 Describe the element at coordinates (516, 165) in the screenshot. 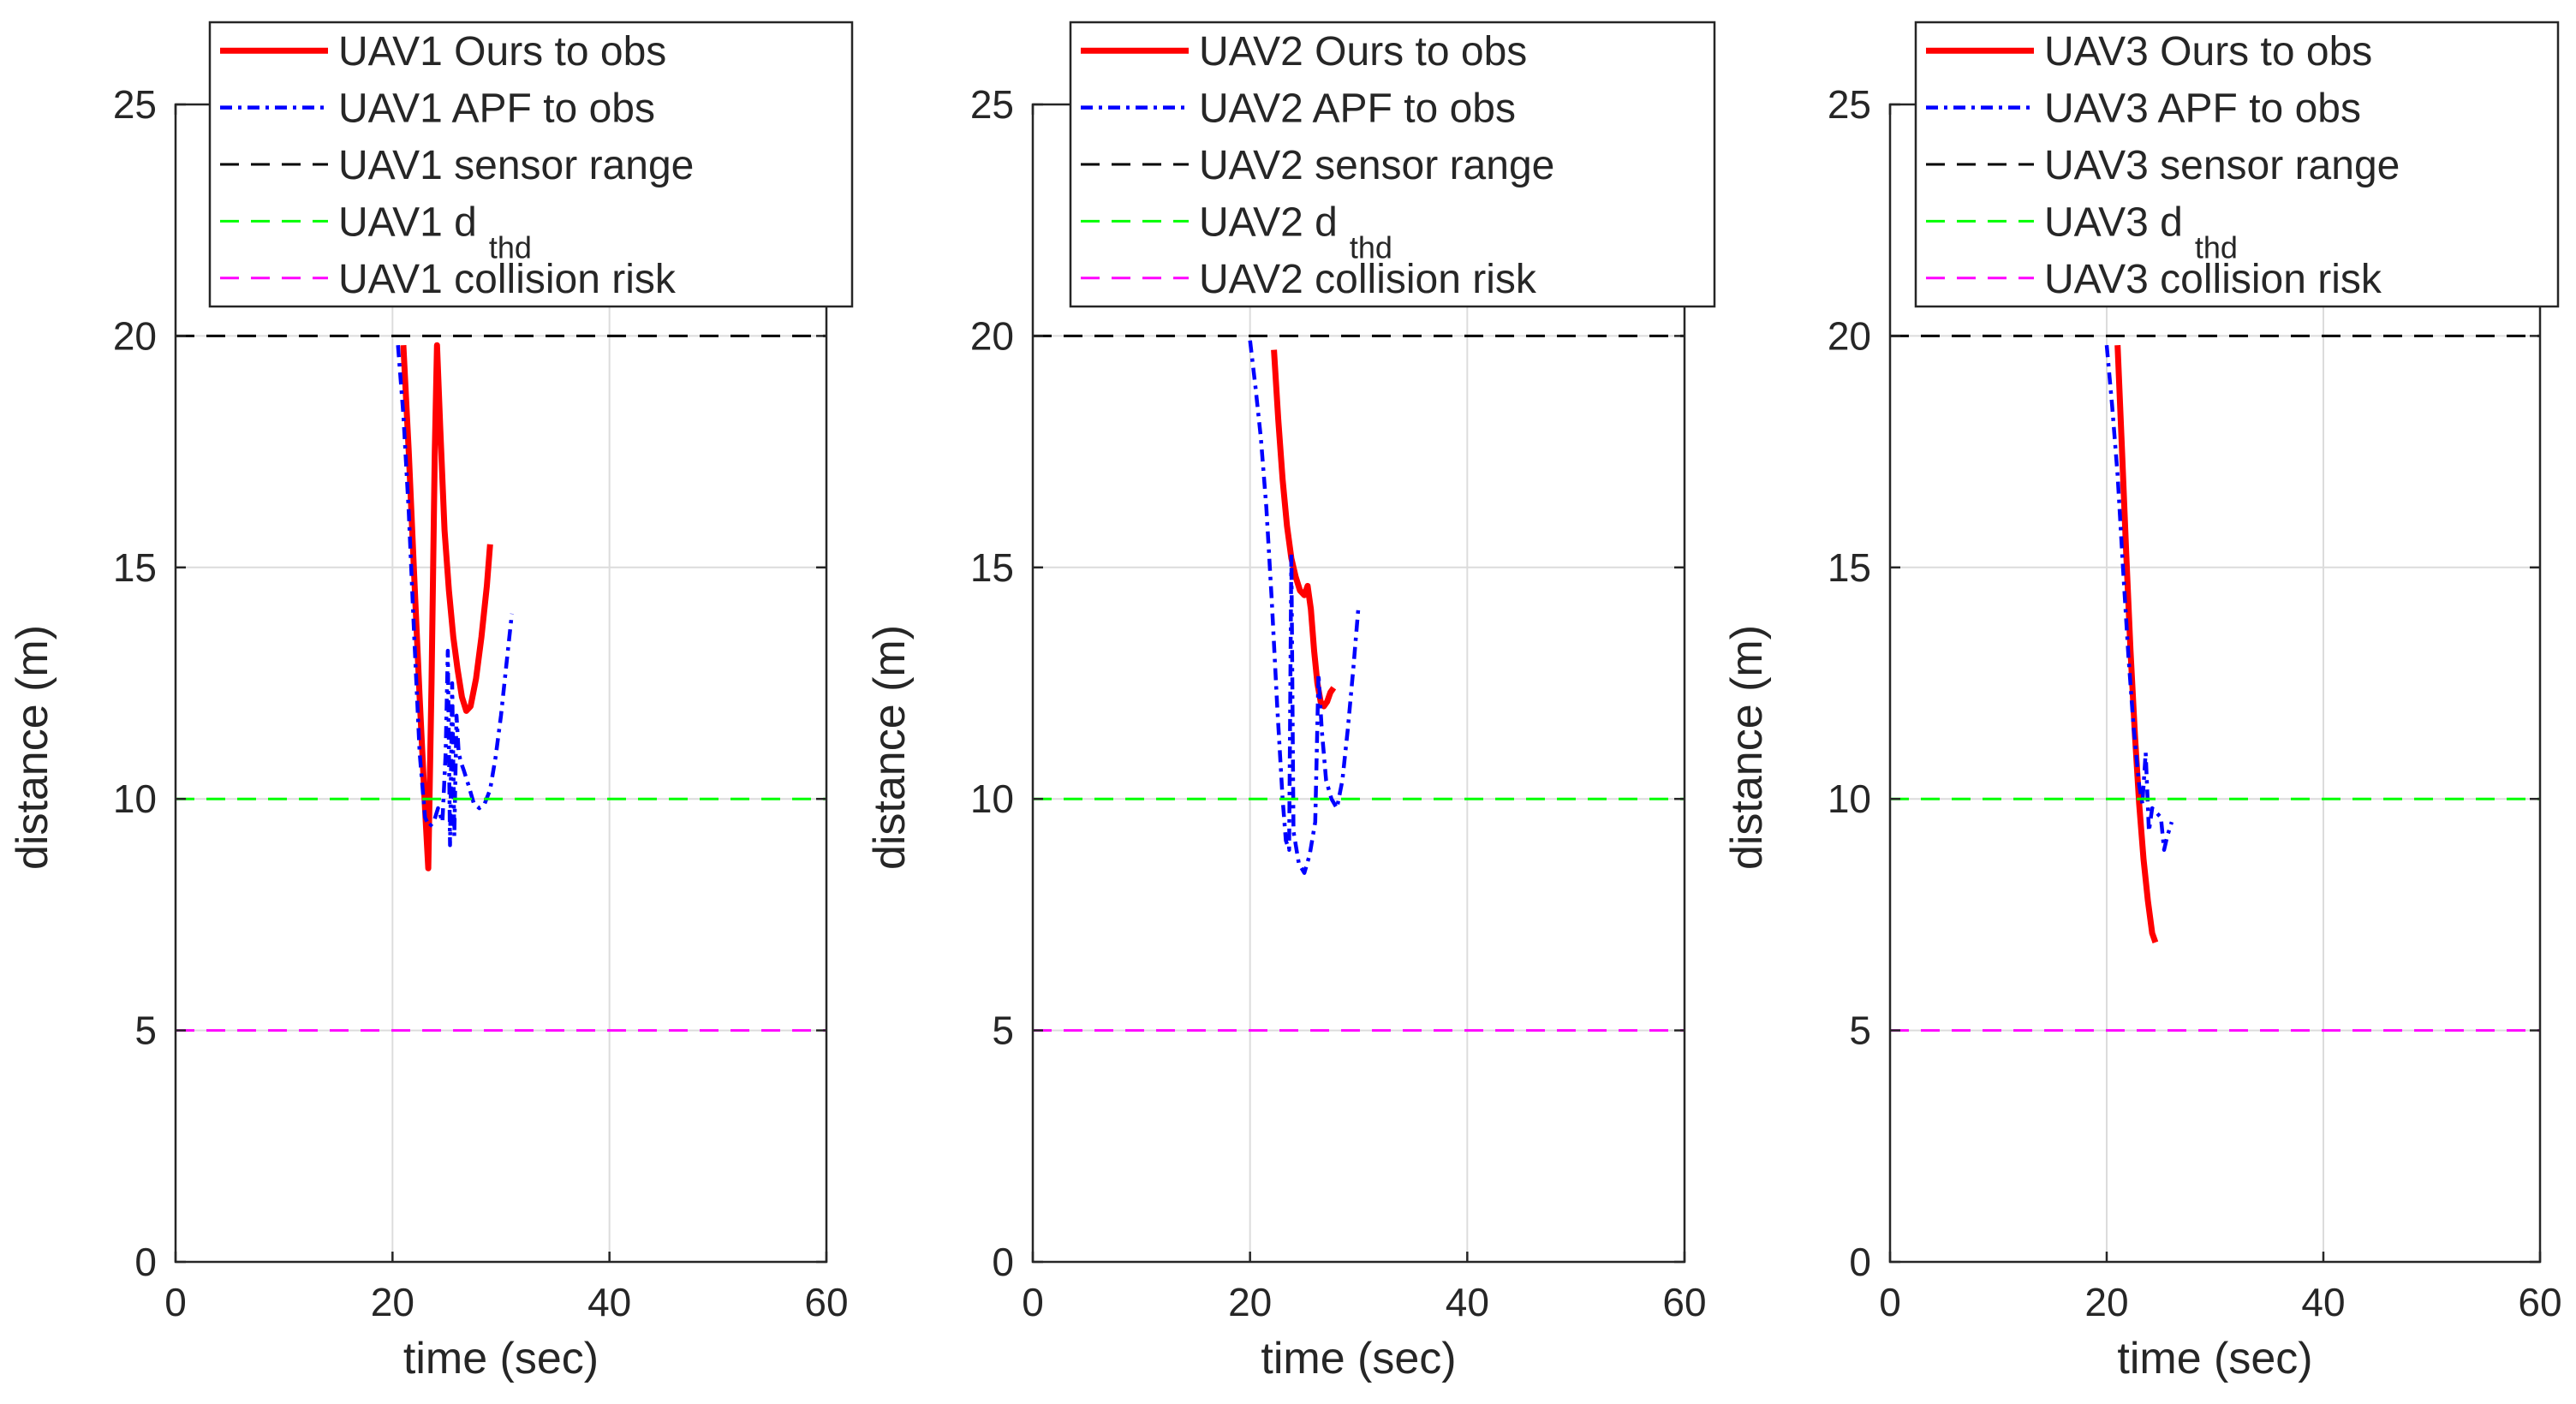

I see `legend-entry-3: UAV1 sensor range` at that location.